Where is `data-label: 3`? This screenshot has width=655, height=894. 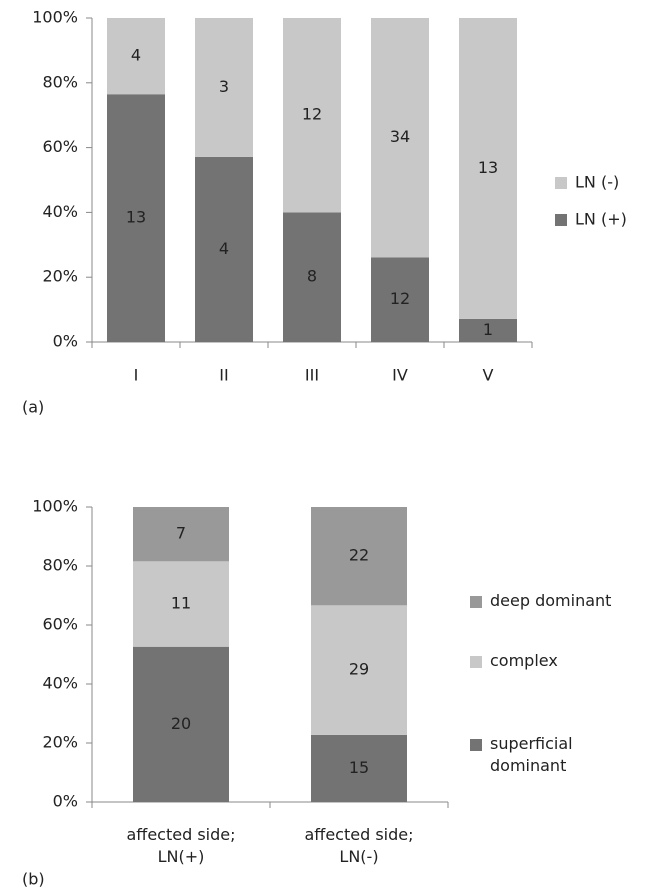 data-label: 3 is located at coordinates (224, 86).